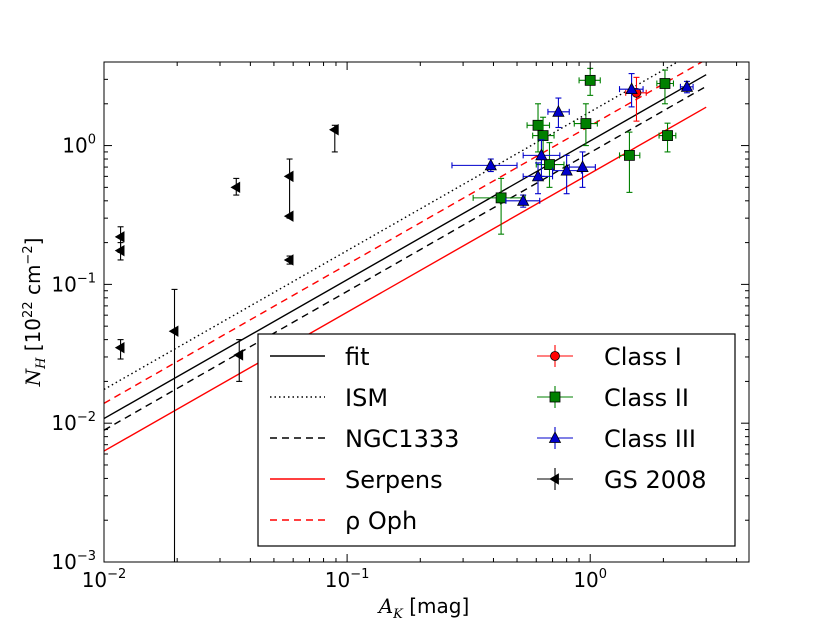 The image size is (830, 623). Describe the element at coordinates (655, 480) in the screenshot. I see `legend-gs-2008-label: GS 2008` at that location.